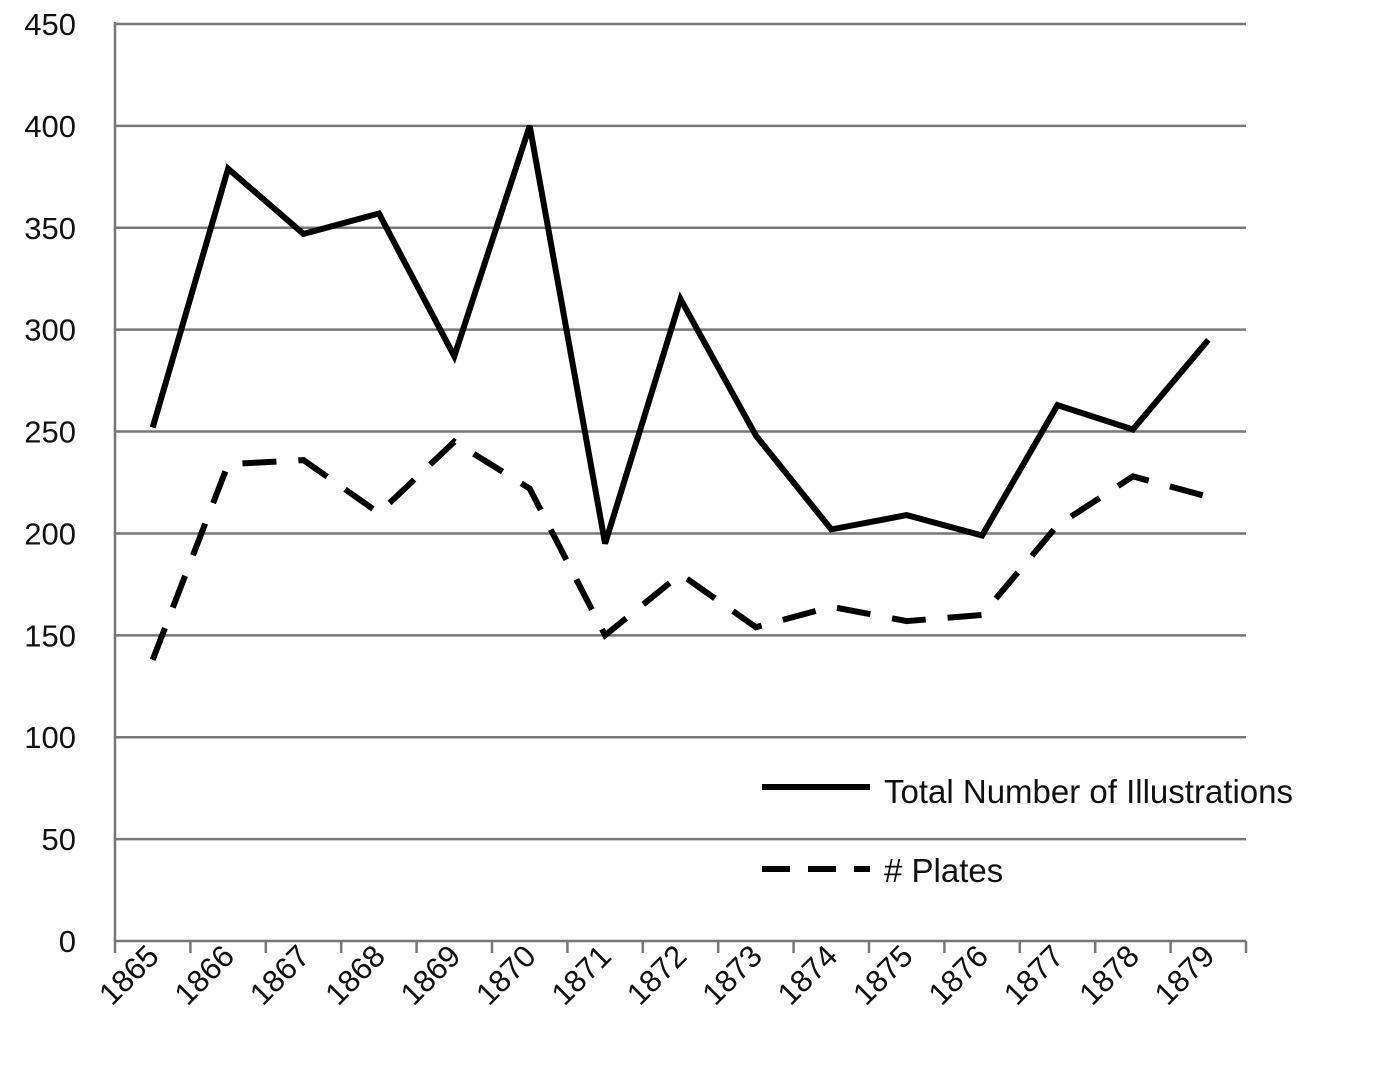  Describe the element at coordinates (50, 330) in the screenshot. I see `y-tick-label: 300` at that location.